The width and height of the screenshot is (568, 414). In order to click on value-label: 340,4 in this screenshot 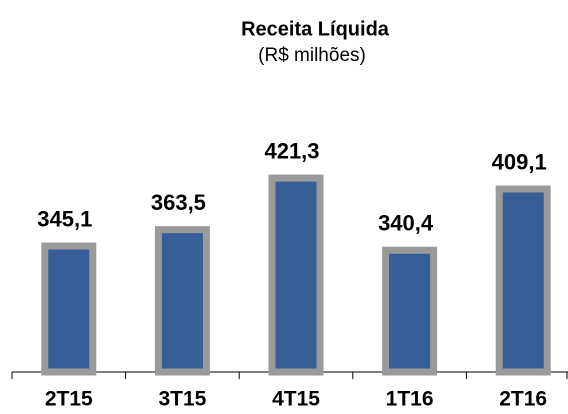, I will do `click(406, 223)`.